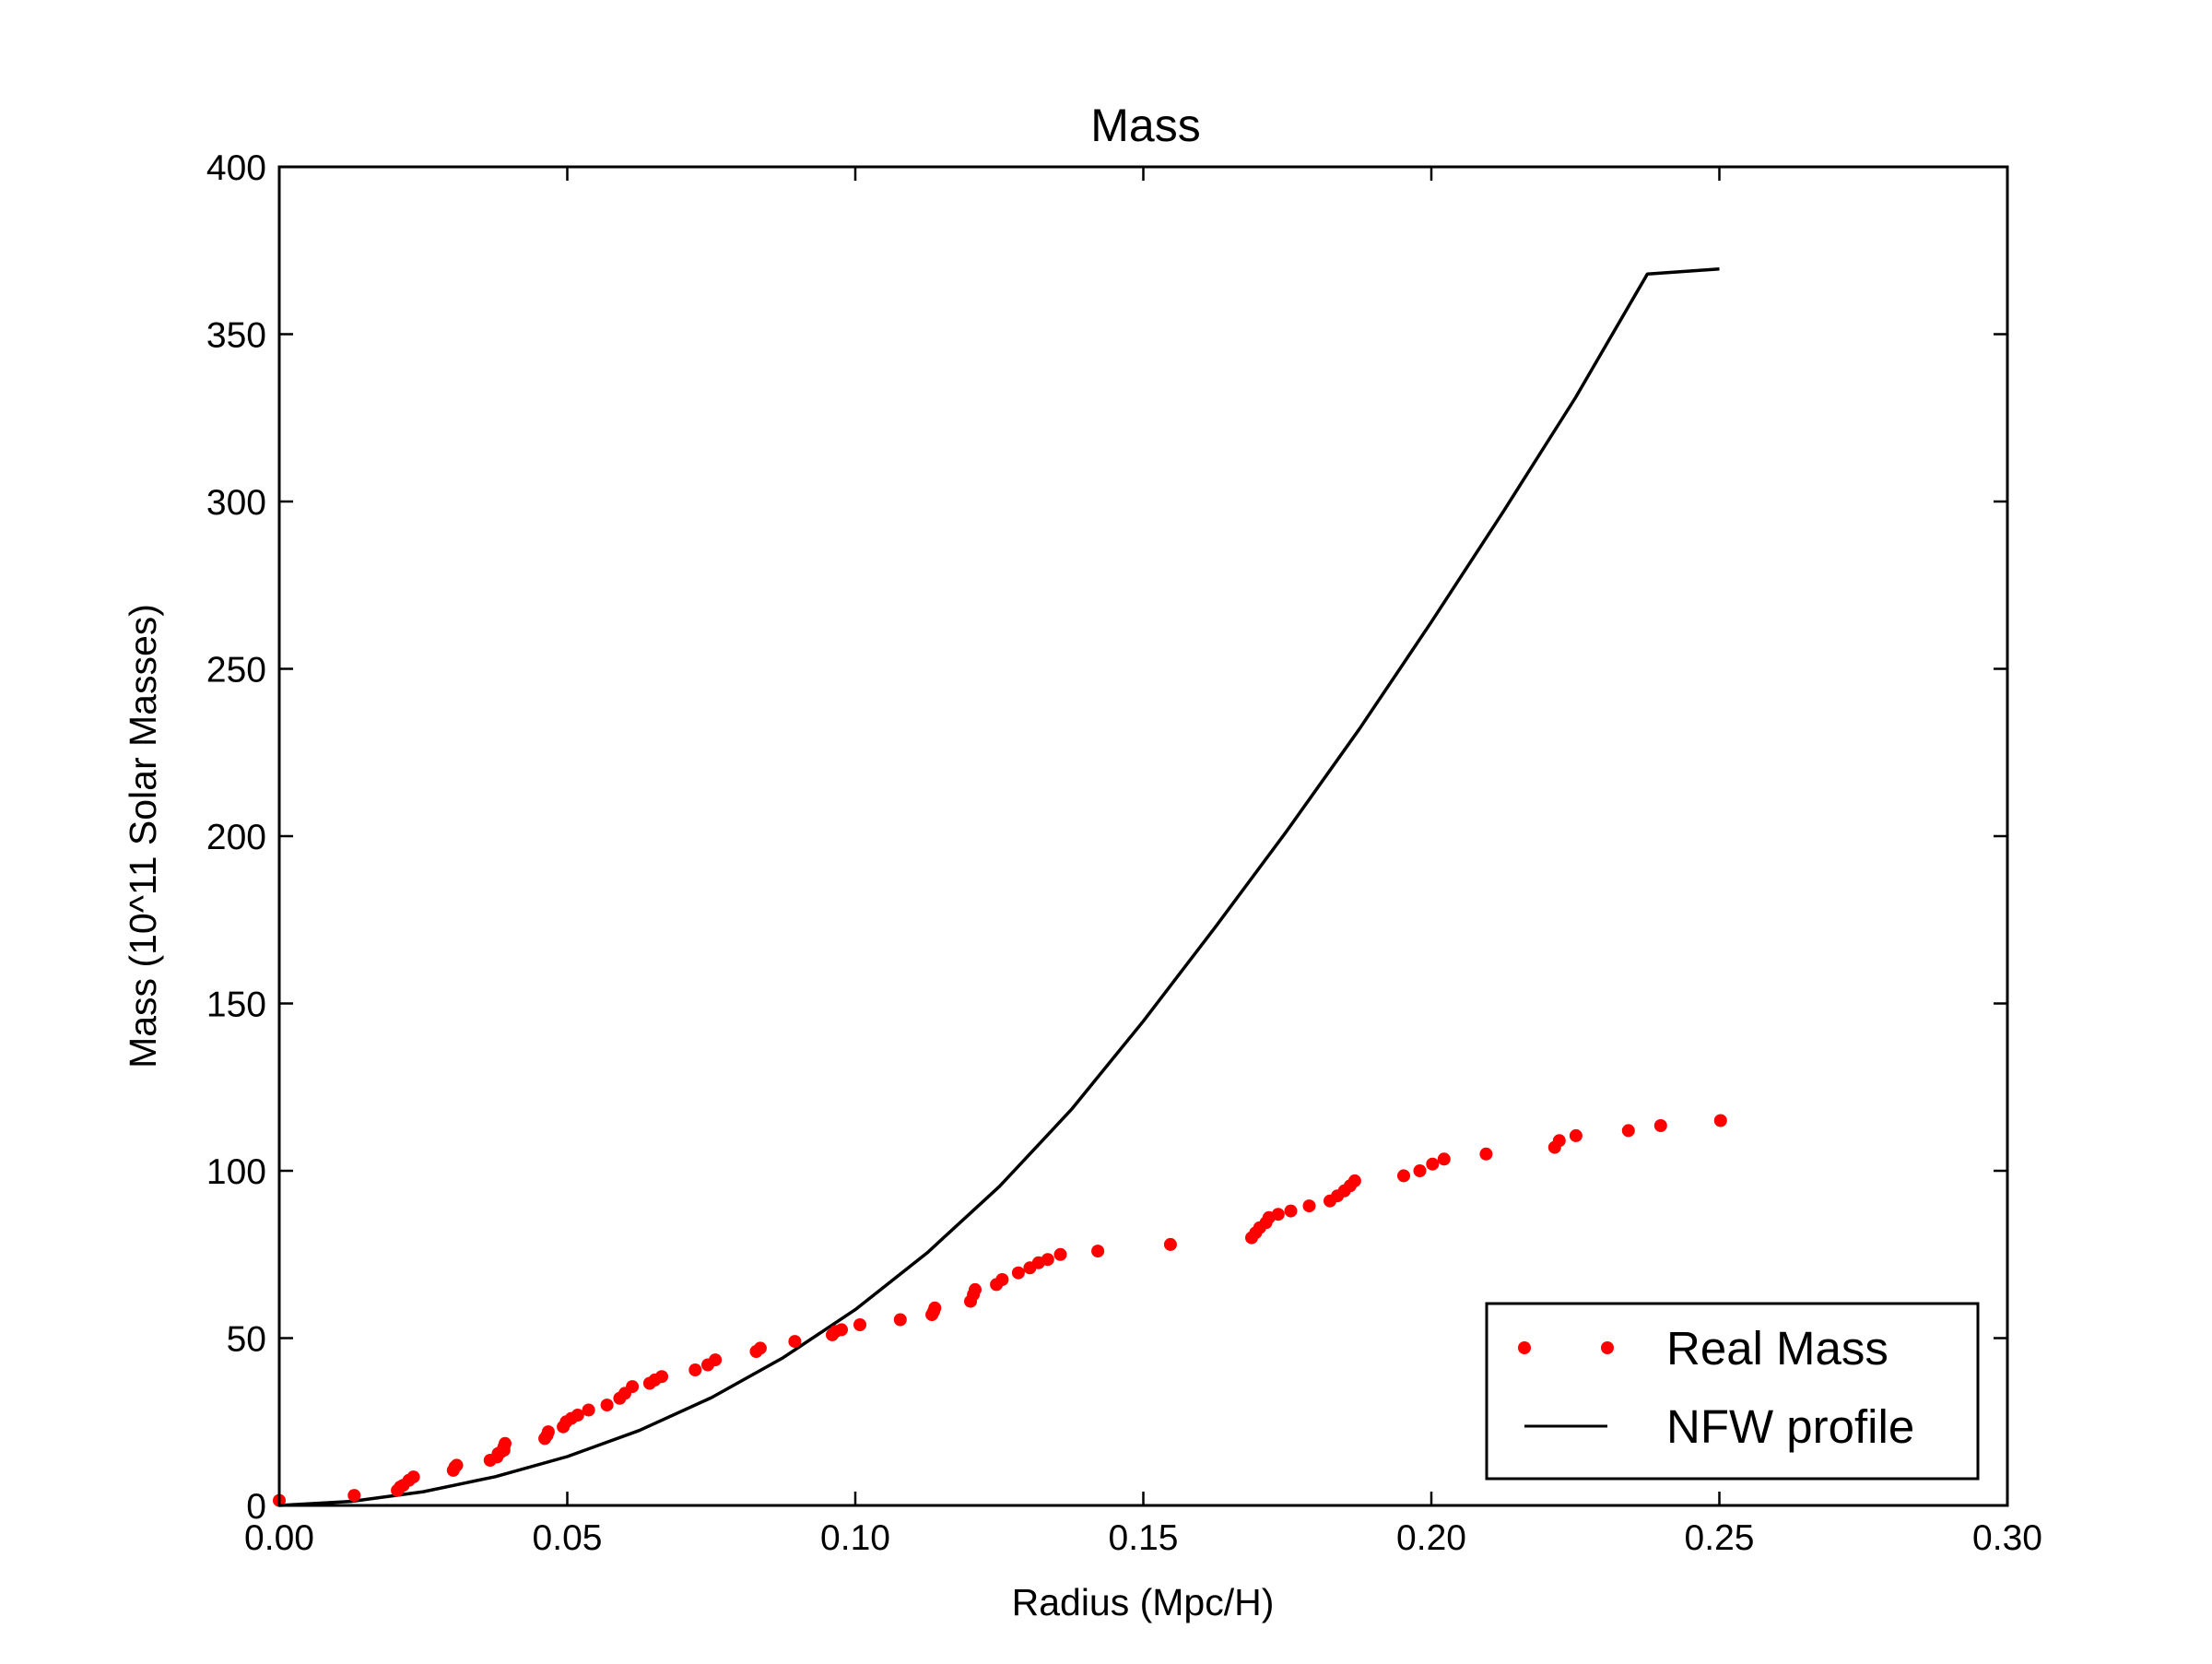  What do you see at coordinates (855, 1538) in the screenshot?
I see `x-tick-label: 0.10` at bounding box center [855, 1538].